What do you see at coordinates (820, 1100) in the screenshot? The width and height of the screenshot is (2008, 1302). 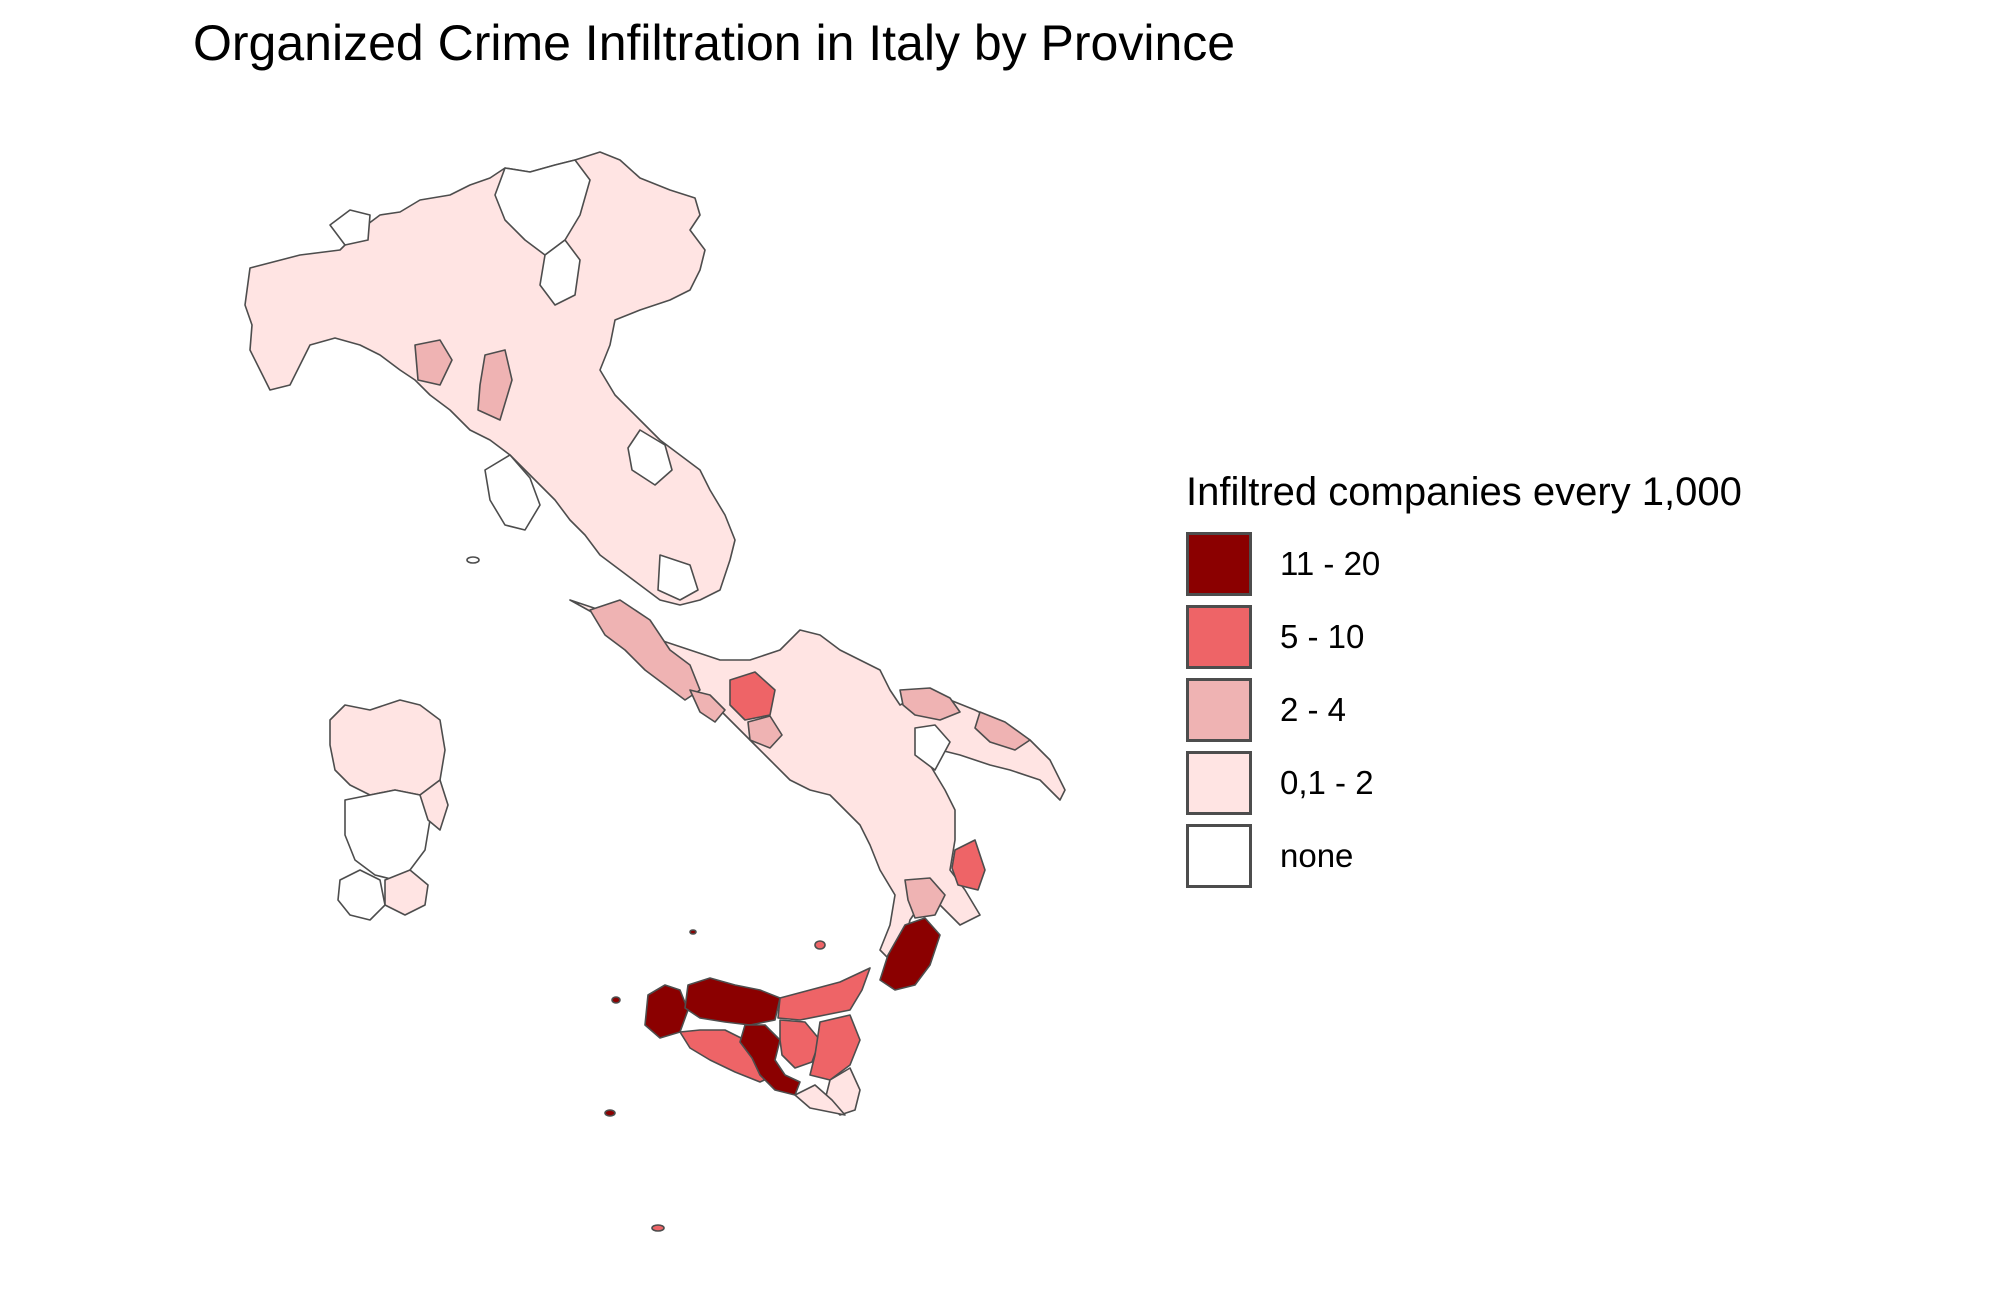 I see `province-ragusa` at bounding box center [820, 1100].